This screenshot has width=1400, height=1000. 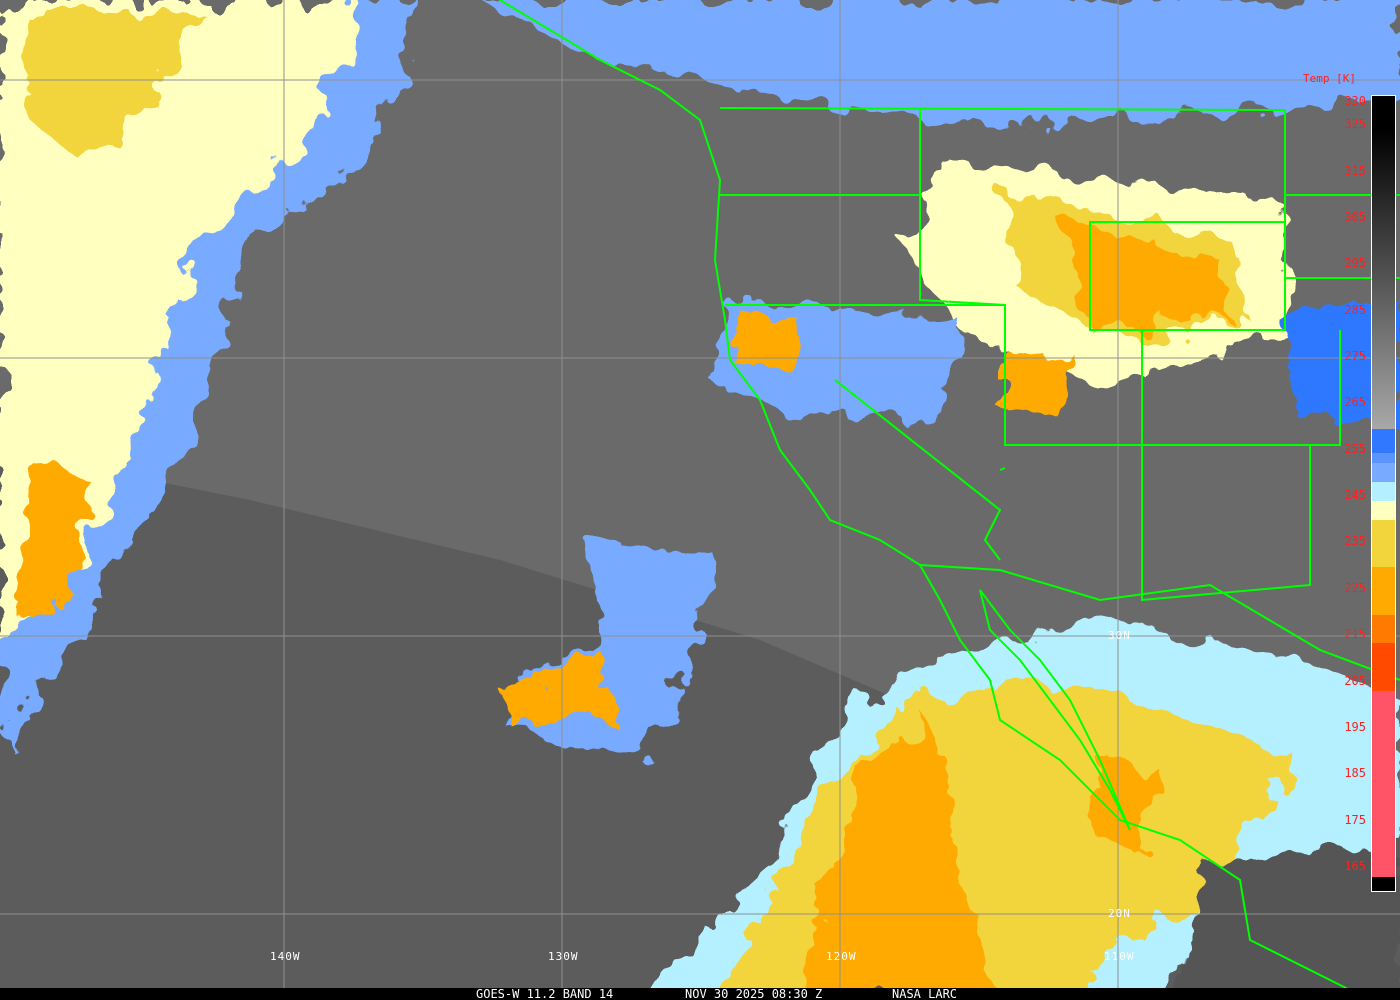 What do you see at coordinates (1355, 124) in the screenshot?
I see `legend-tick-label: 325` at bounding box center [1355, 124].